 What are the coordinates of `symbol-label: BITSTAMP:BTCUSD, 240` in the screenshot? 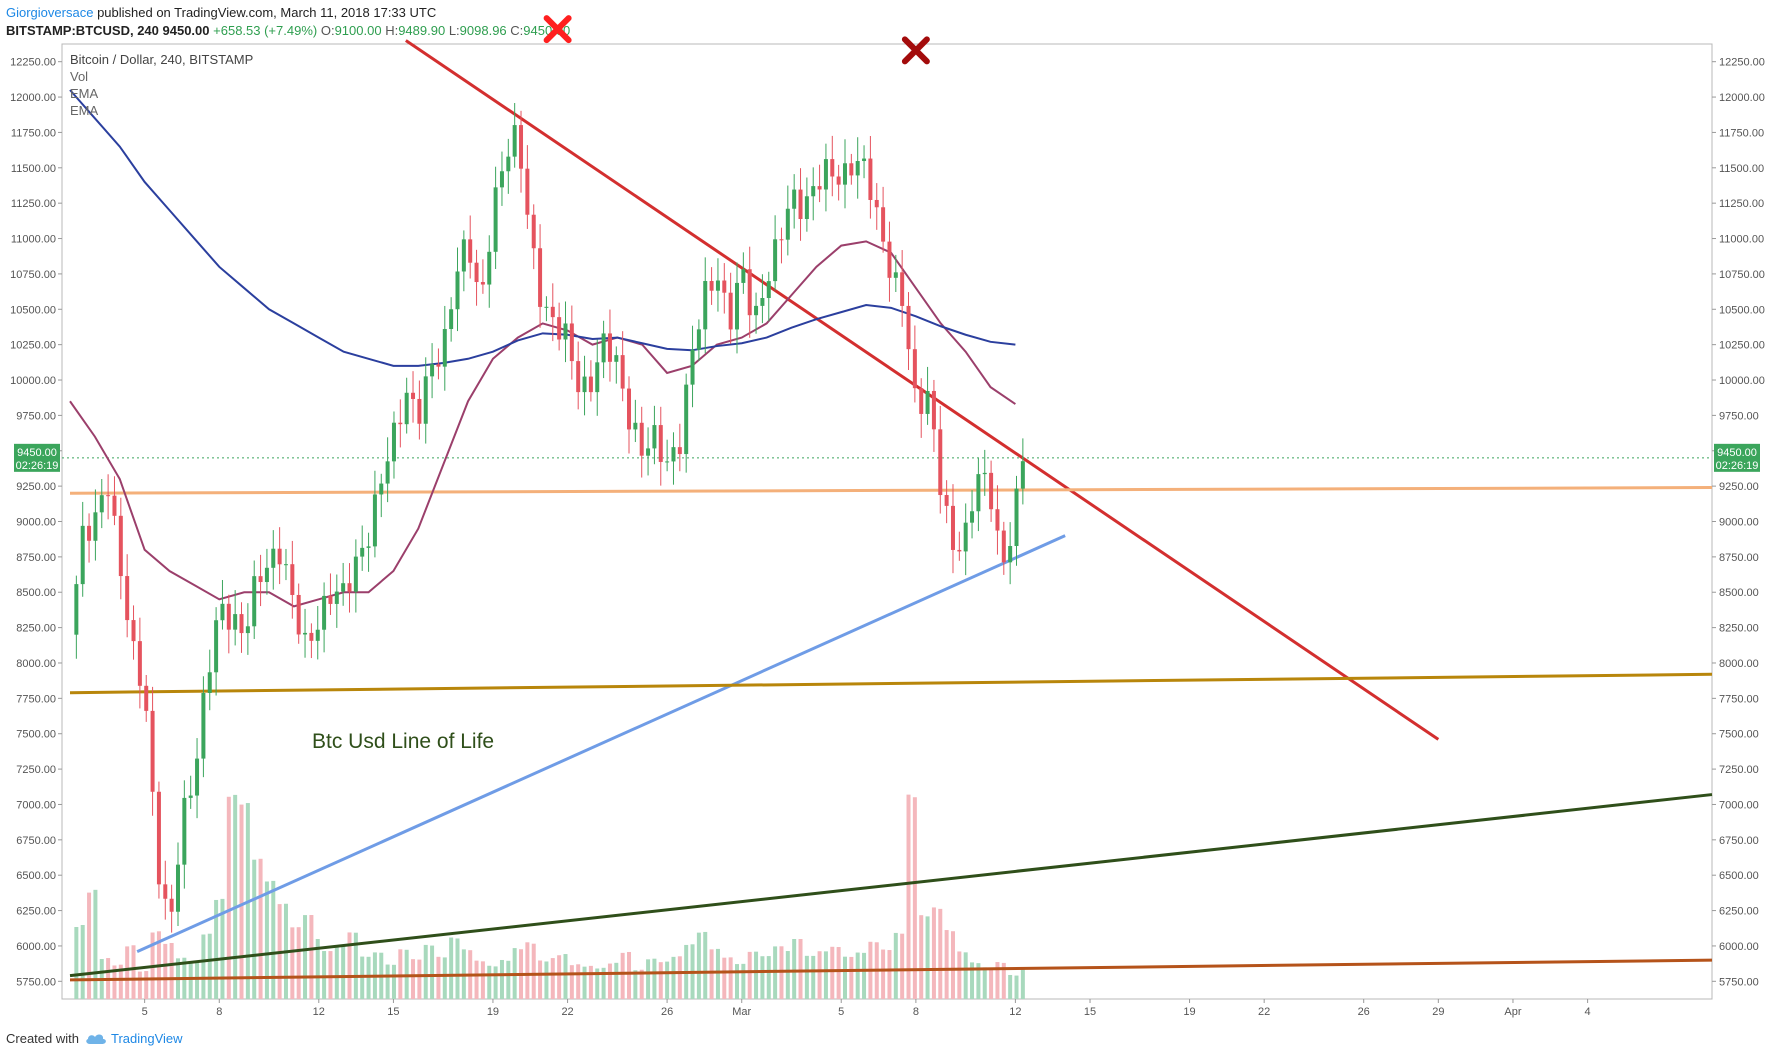 It's located at (82, 30).